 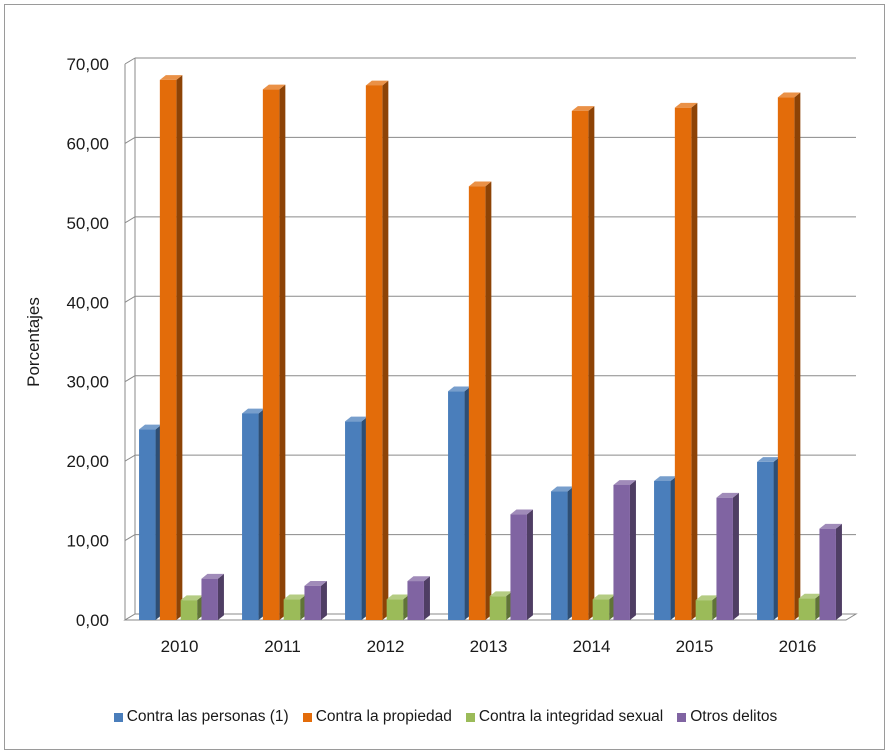 I want to click on x-tick-label: 2016, so click(x=798, y=646).